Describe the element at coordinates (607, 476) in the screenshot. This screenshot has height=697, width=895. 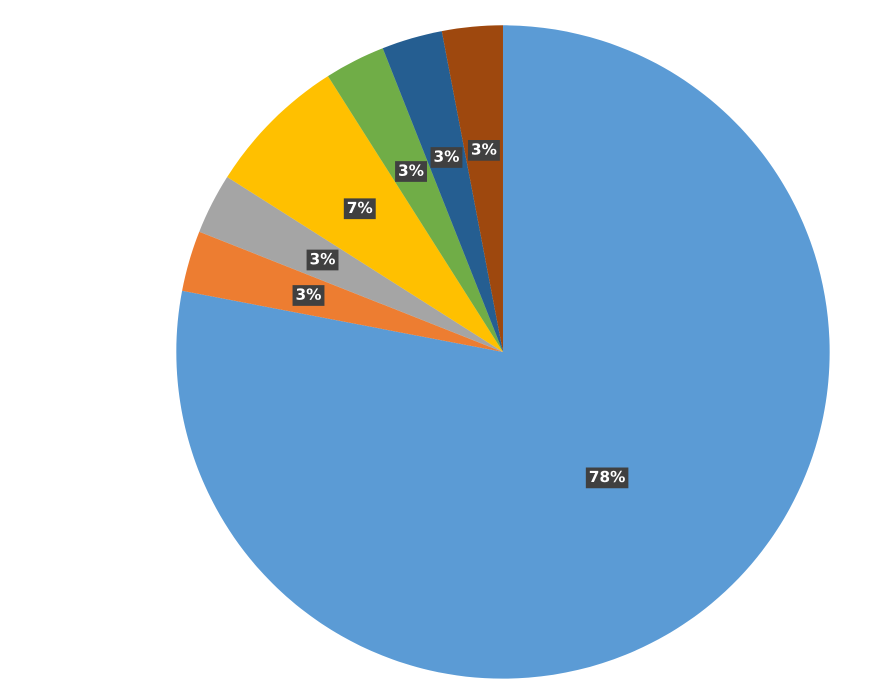
I see `data-label: 78%` at that location.